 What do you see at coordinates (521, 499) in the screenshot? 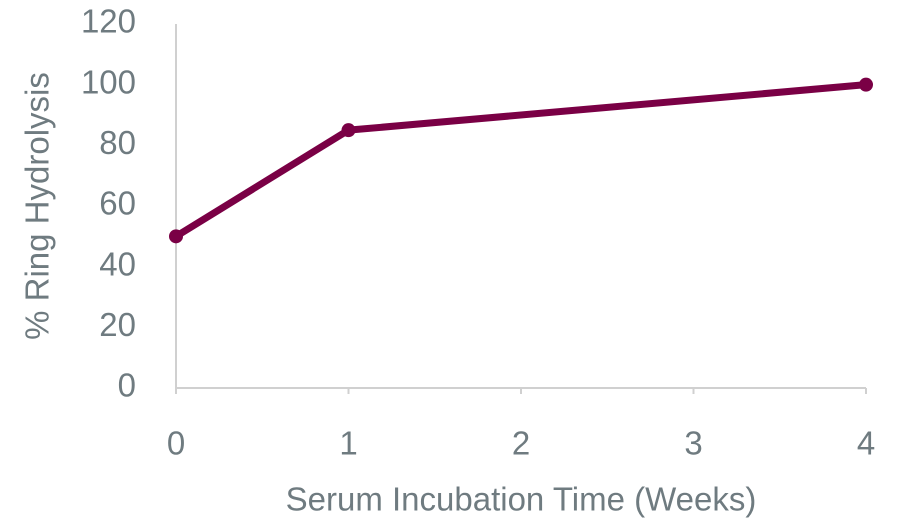
I see `x-axis-label: Serum Incubation Time (Weeks)` at bounding box center [521, 499].